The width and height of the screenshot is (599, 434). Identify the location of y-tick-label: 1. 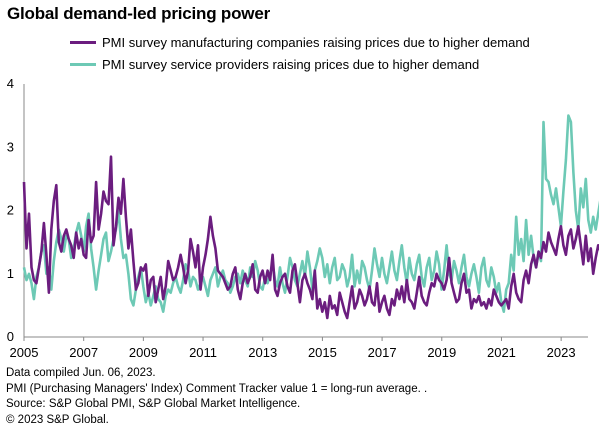
(10, 273).